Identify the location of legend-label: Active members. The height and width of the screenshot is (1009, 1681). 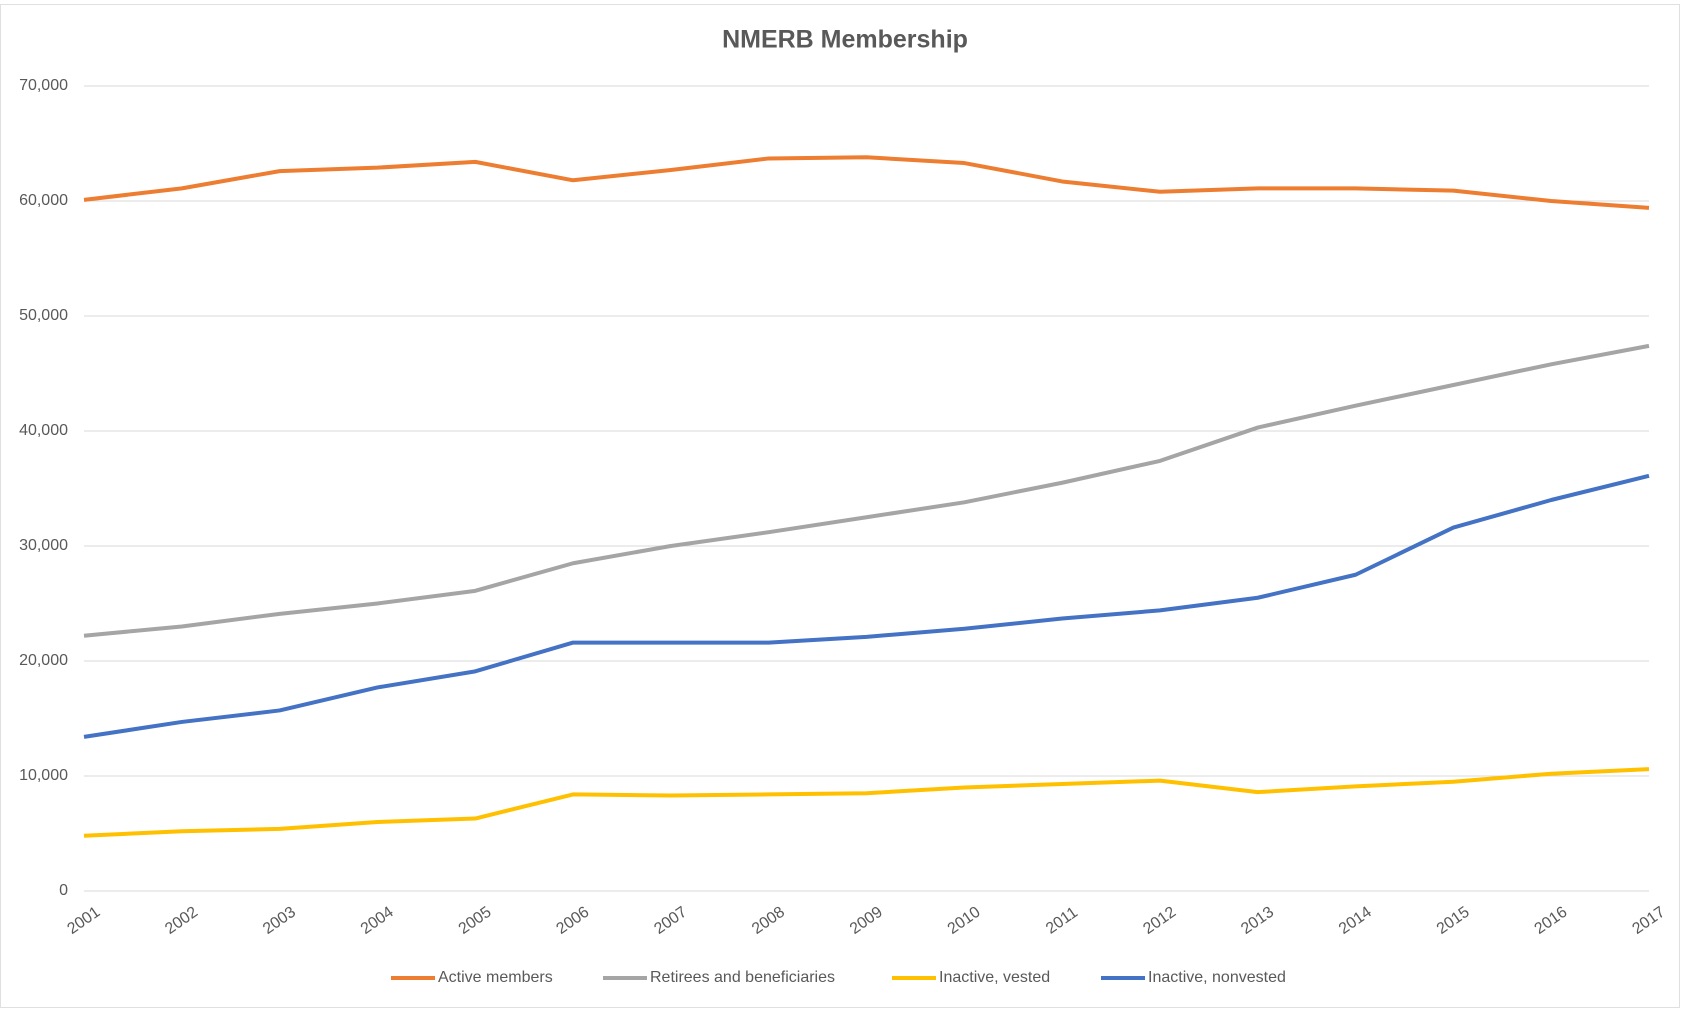
(495, 977).